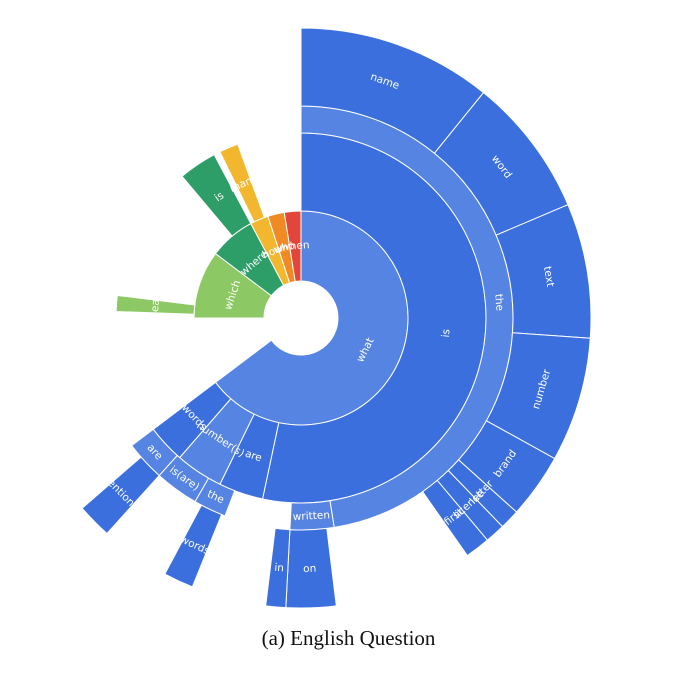 The height and width of the screenshot is (673, 697). I want to click on figure-caption: (a) English Question, so click(348, 638).